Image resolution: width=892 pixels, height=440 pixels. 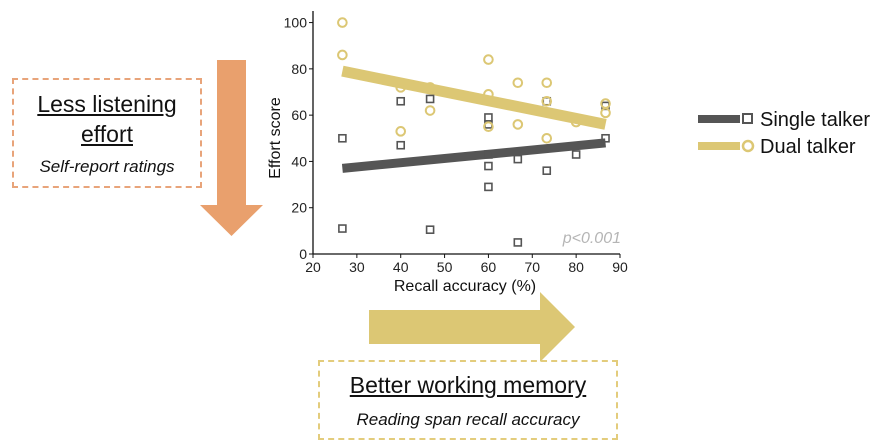 I want to click on right-arrow, so click(x=472, y=327).